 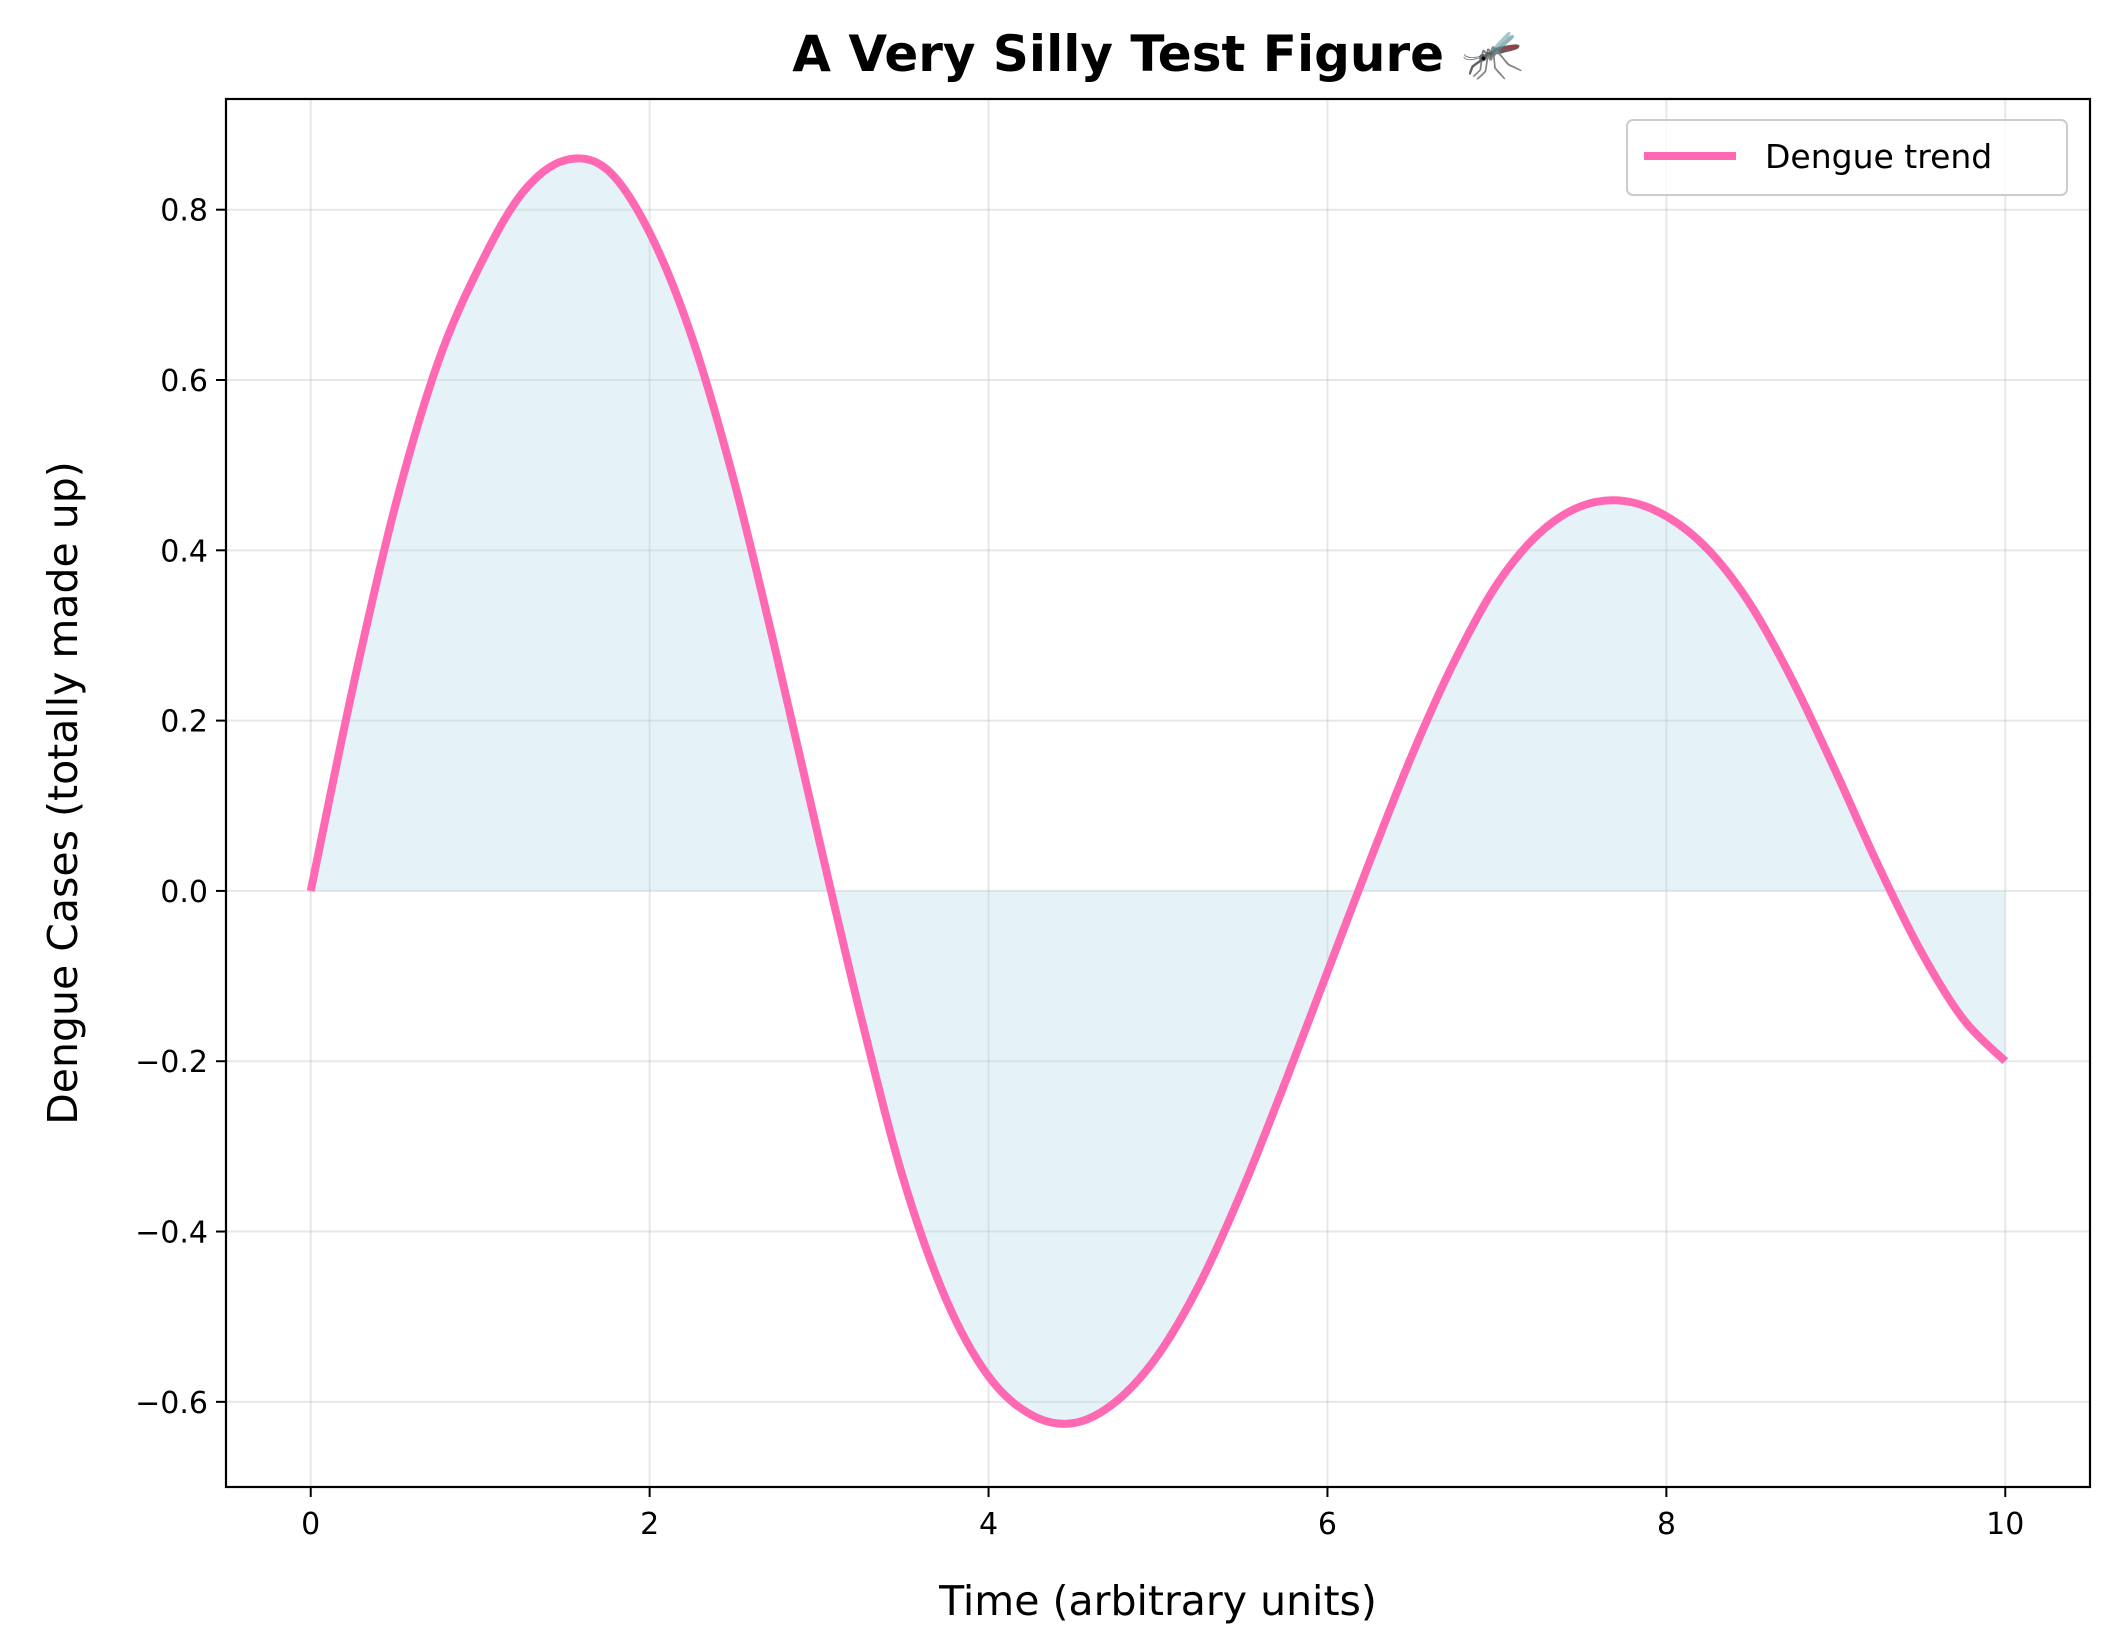 What do you see at coordinates (1157, 54) in the screenshot?
I see `chart-title: A Very Silly Test Figure 🦟` at bounding box center [1157, 54].